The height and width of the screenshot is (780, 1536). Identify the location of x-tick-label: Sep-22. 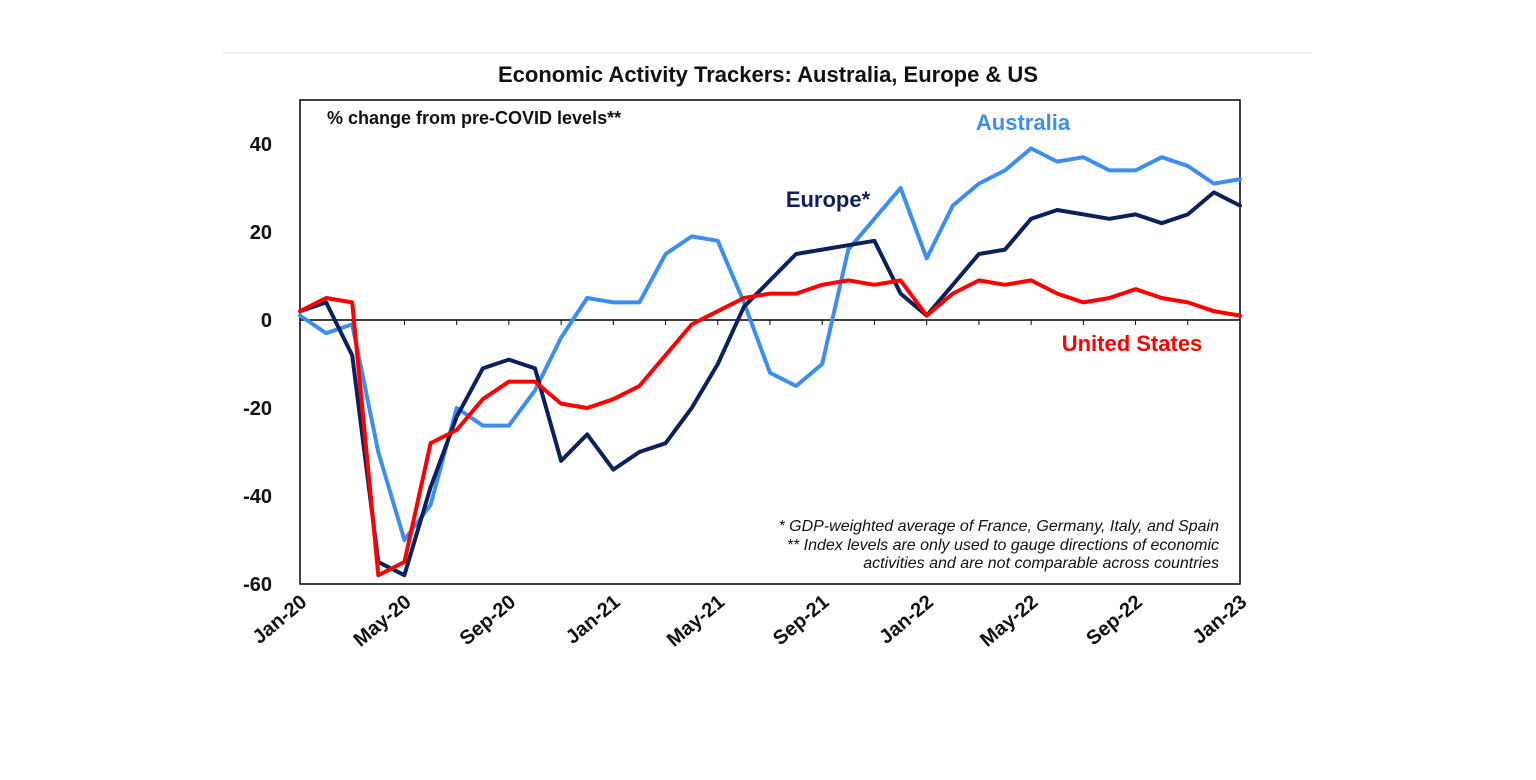
(1114, 620).